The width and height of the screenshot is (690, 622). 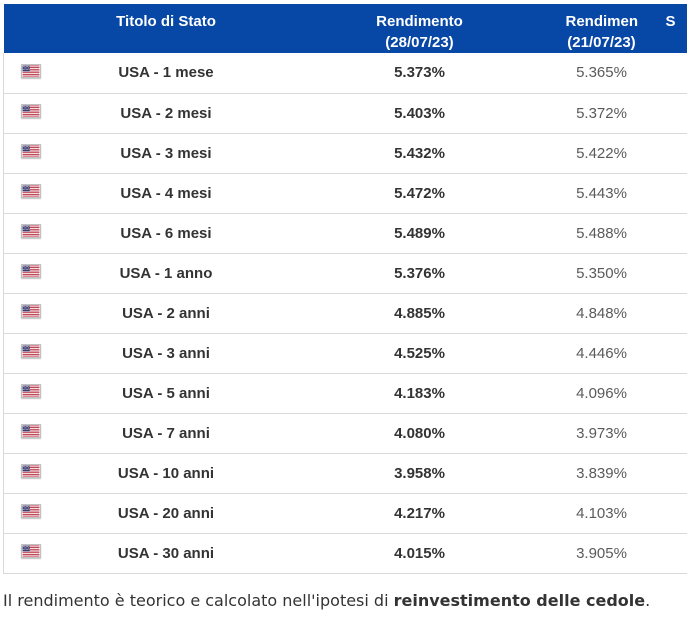 What do you see at coordinates (419, 73) in the screenshot?
I see `yield-current: 5.373%` at bounding box center [419, 73].